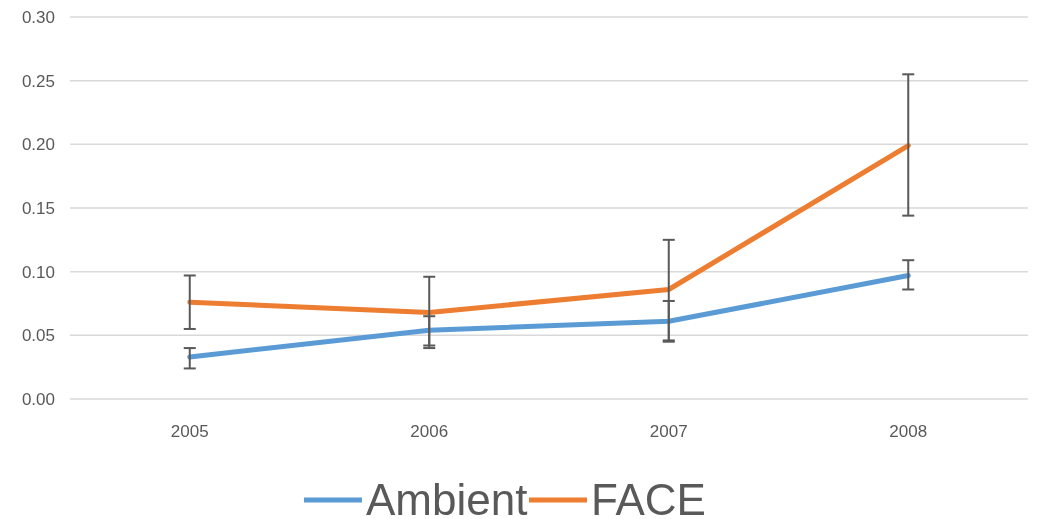 Image resolution: width=1038 pixels, height=519 pixels. Describe the element at coordinates (38, 17) in the screenshot. I see `y-tick-label: 0.30` at that location.